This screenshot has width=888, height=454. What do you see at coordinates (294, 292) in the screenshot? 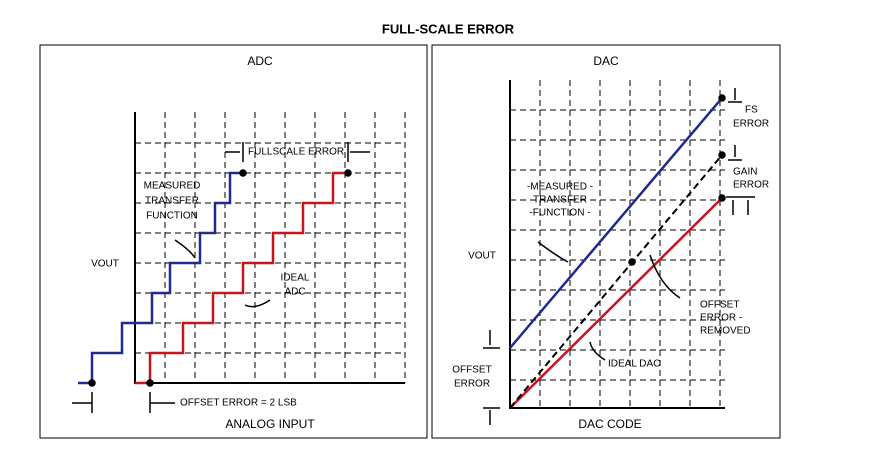
I see `label: ADC` at bounding box center [294, 292].